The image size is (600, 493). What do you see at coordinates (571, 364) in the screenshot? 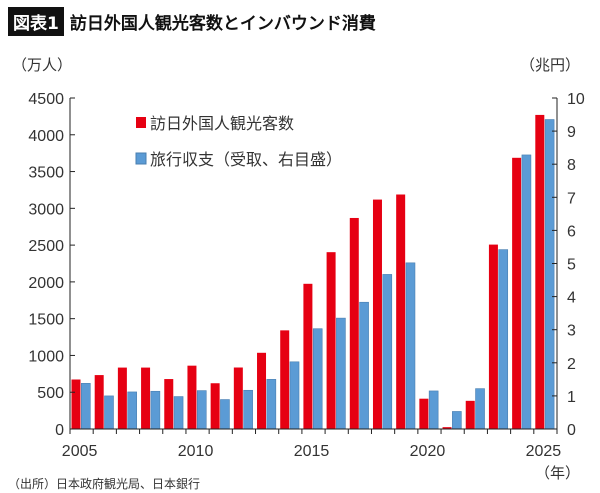
I see `right-tick-label: 2` at bounding box center [571, 364].